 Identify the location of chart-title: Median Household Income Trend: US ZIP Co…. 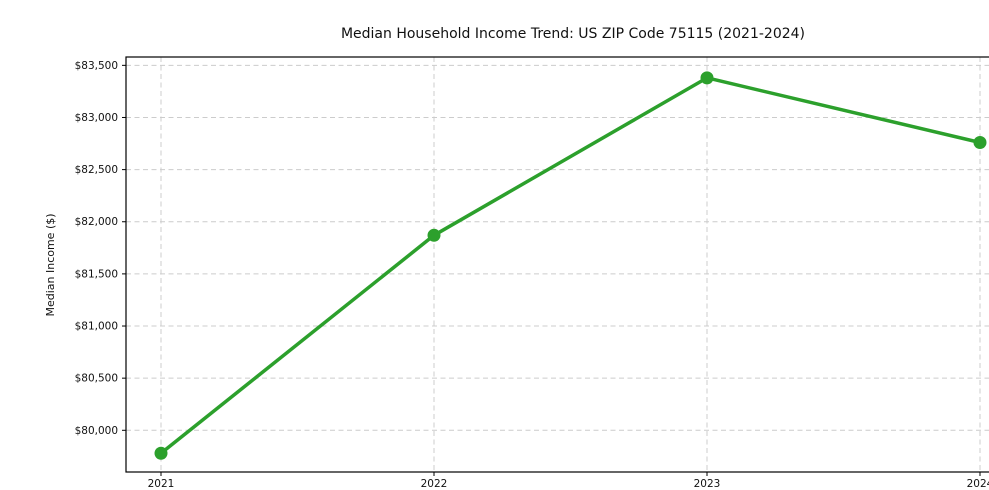
(573, 34).